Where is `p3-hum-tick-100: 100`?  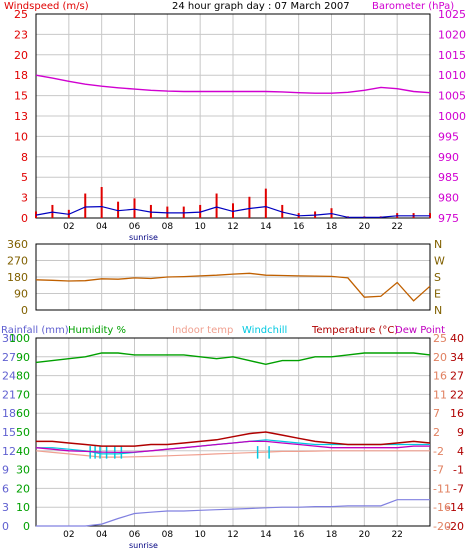 p3-hum-tick-100: 100 is located at coordinates (19, 338).